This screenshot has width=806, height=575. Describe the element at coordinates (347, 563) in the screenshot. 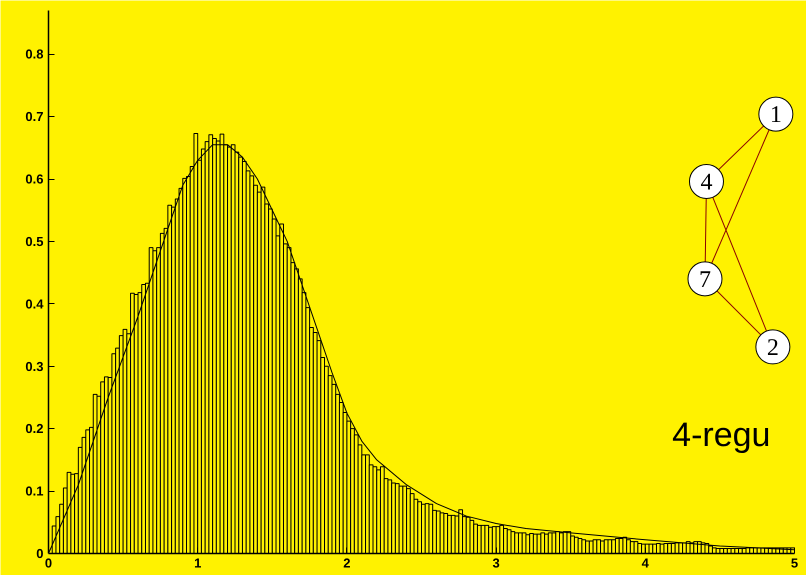

I see `x-tick-label: 2` at that location.